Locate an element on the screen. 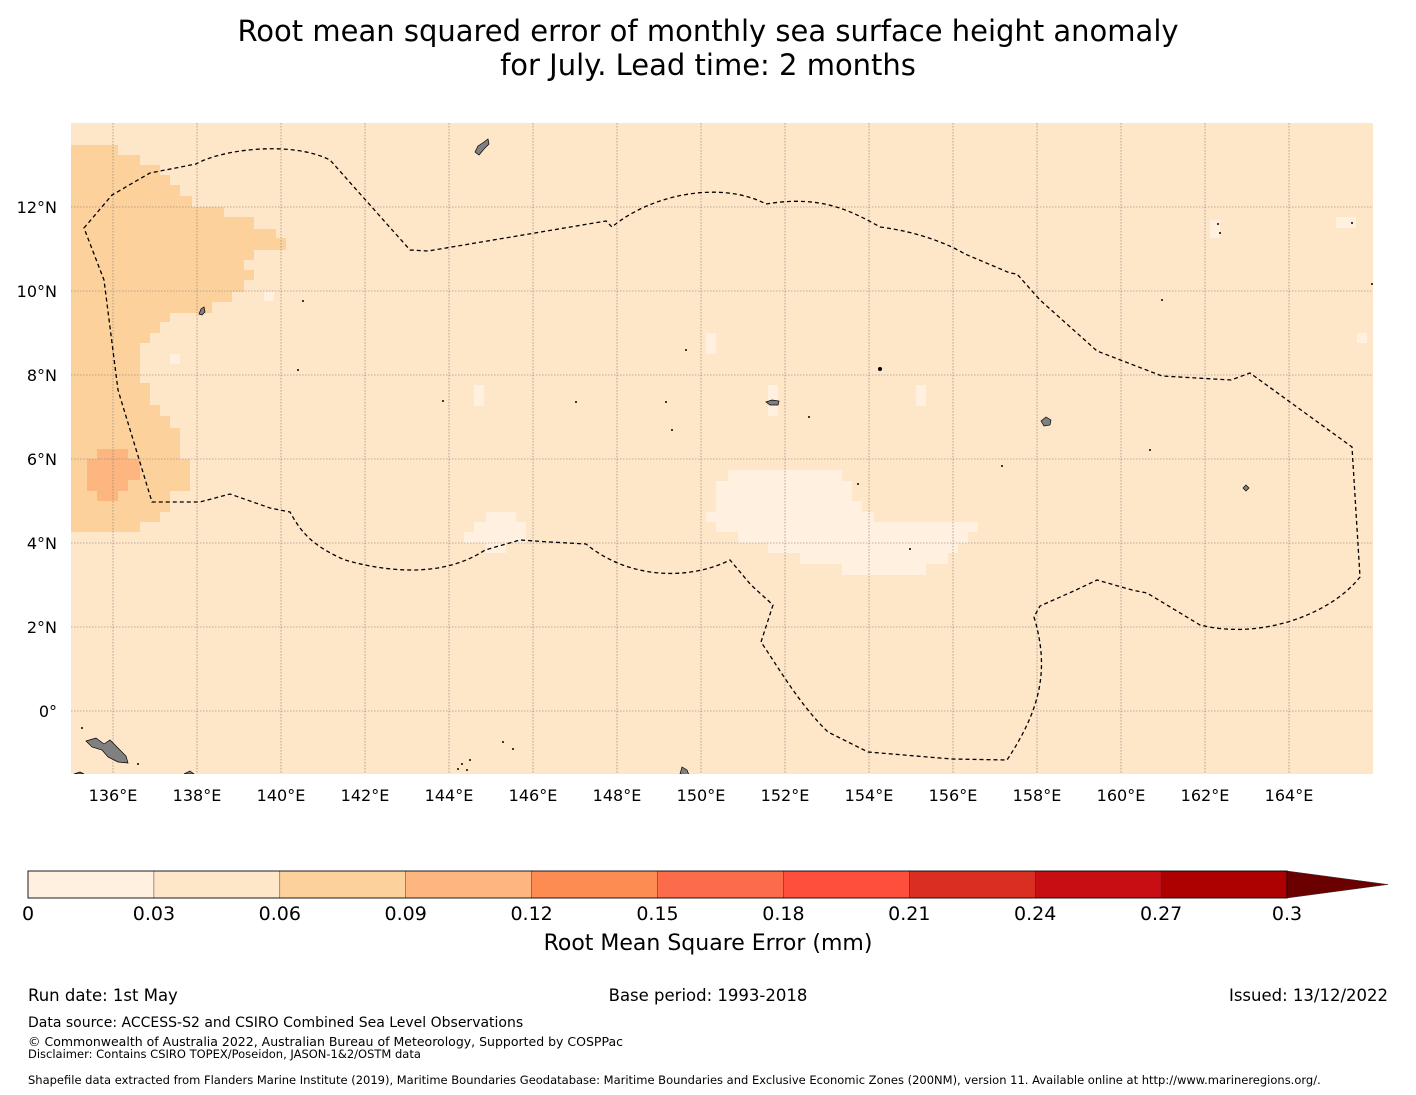 The image size is (1416, 1095). latitude-tick-label: 2°N is located at coordinates (42, 627).